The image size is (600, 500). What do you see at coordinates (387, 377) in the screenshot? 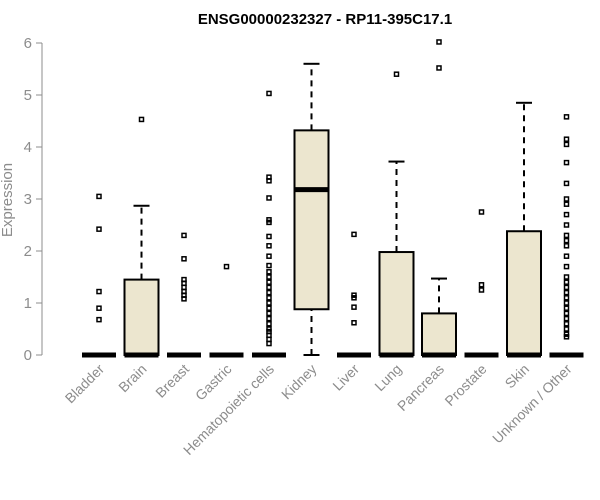
I see `x-tick-label: Lung` at bounding box center [387, 377].